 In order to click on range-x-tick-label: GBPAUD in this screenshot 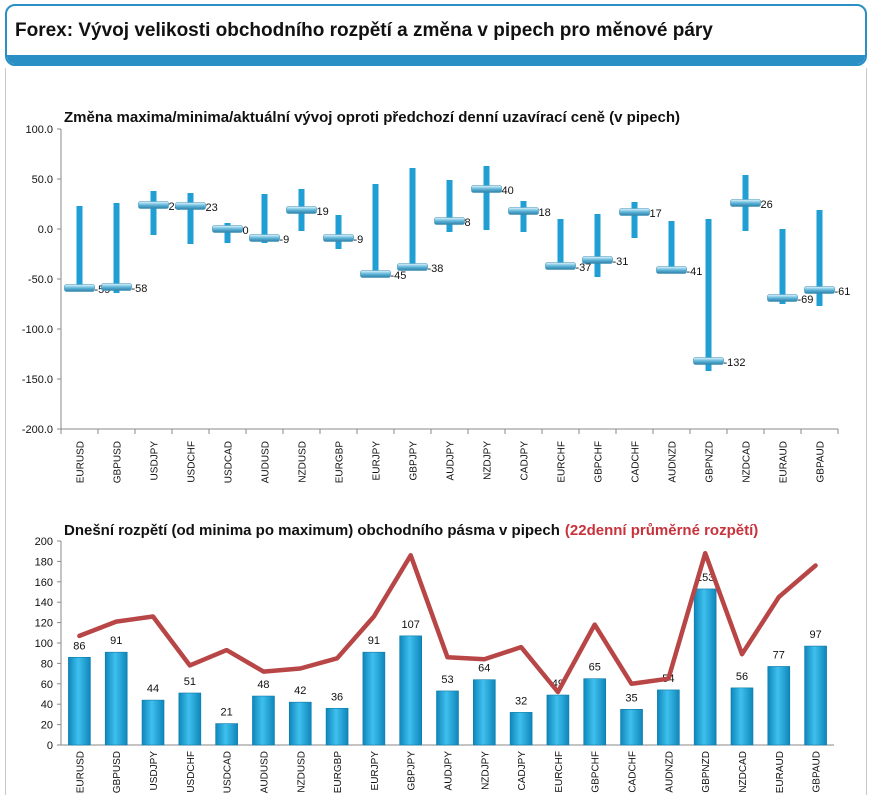, I will do `click(821, 462)`.